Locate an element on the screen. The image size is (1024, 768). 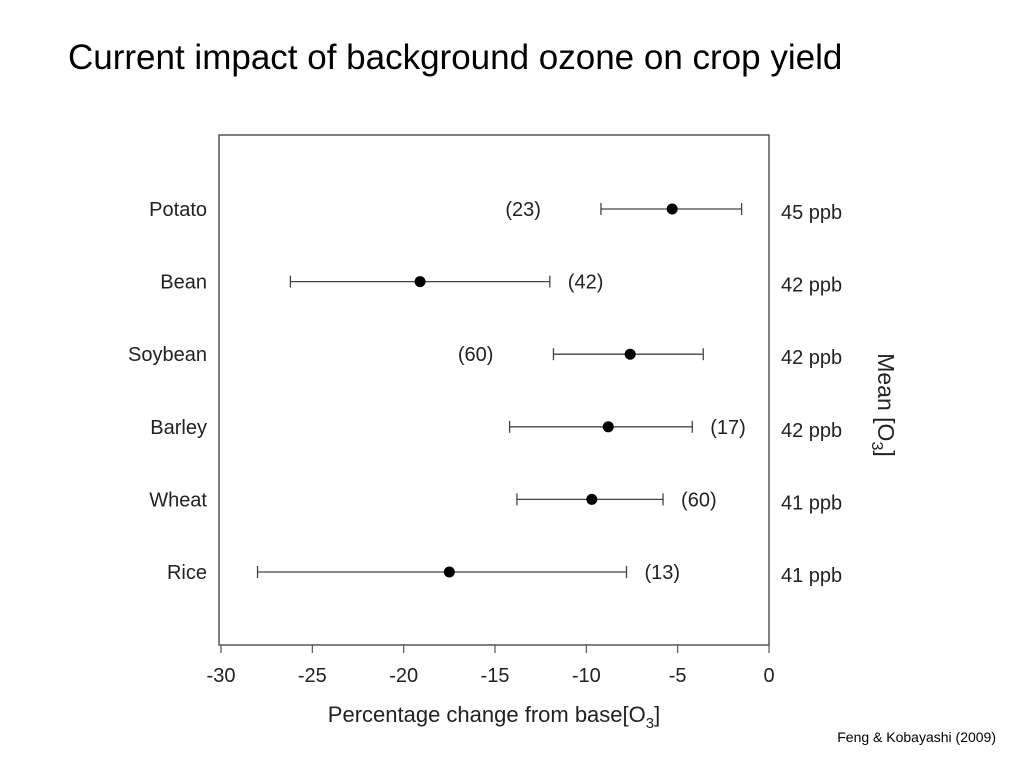
x-axis-label-subscript: 3 is located at coordinates (650, 723).